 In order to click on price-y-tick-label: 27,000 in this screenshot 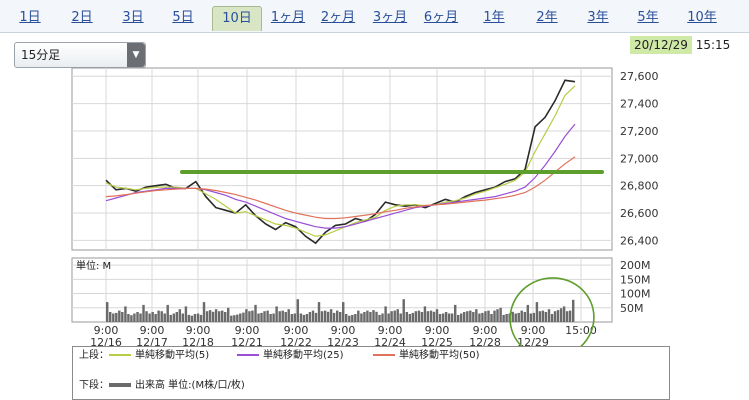, I will do `click(639, 158)`.